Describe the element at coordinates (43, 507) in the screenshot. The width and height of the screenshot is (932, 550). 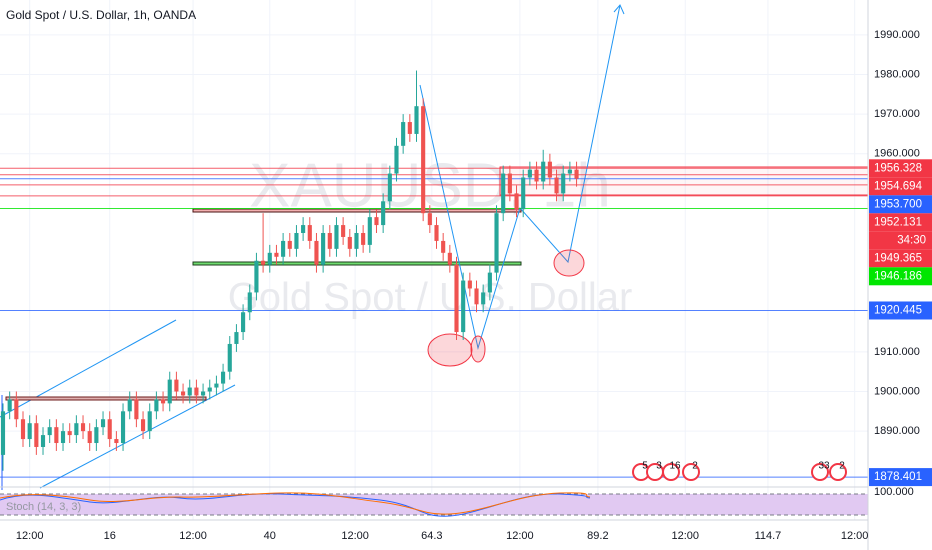
I see `indicator-name: Stoch (14, 3, 3)` at that location.